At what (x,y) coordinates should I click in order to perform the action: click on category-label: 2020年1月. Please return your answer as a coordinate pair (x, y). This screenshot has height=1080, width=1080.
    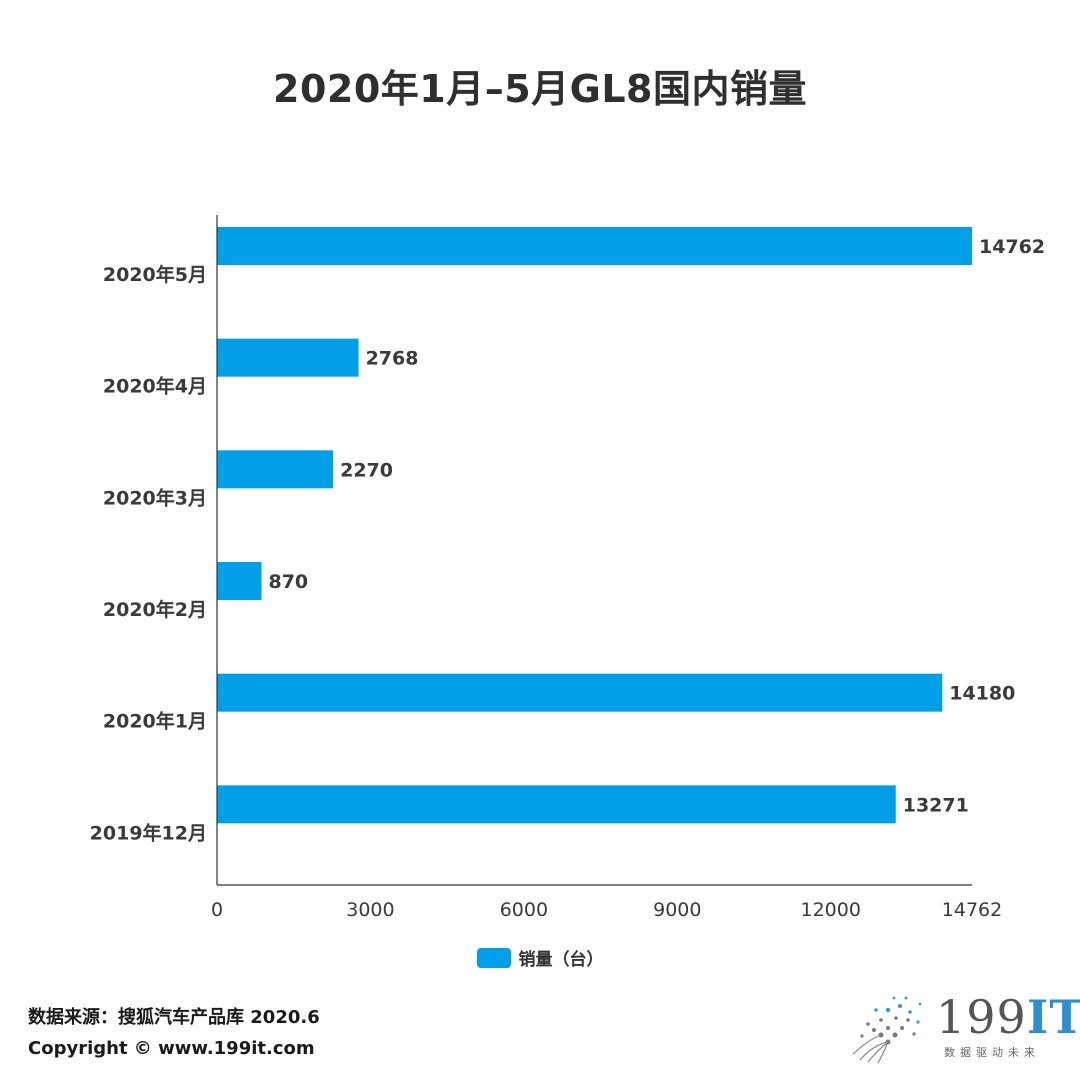
    Looking at the image, I should click on (155, 721).